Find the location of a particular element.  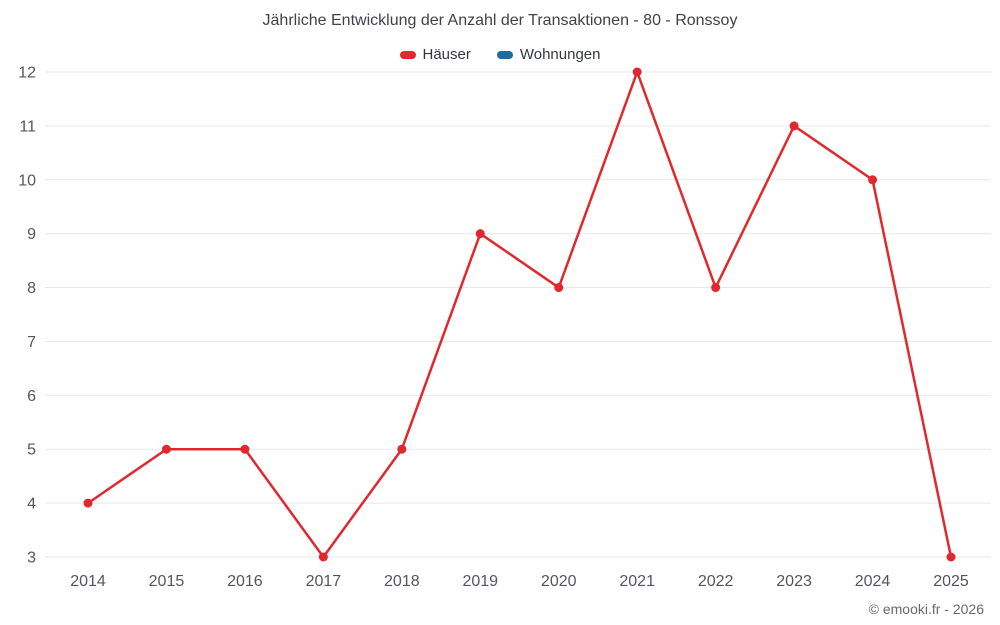

legend-item-label: Wohnungen is located at coordinates (560, 54).